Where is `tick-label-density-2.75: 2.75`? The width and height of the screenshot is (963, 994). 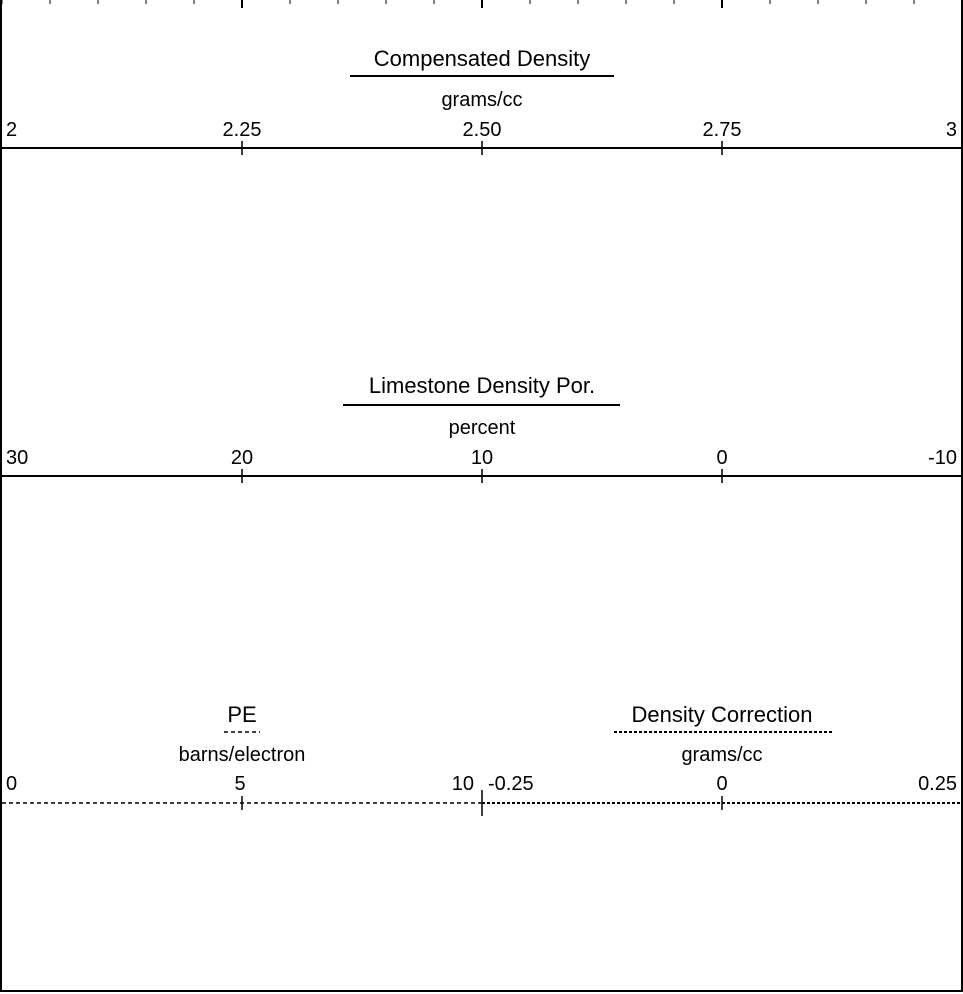 tick-label-density-2.75: 2.75 is located at coordinates (722, 130).